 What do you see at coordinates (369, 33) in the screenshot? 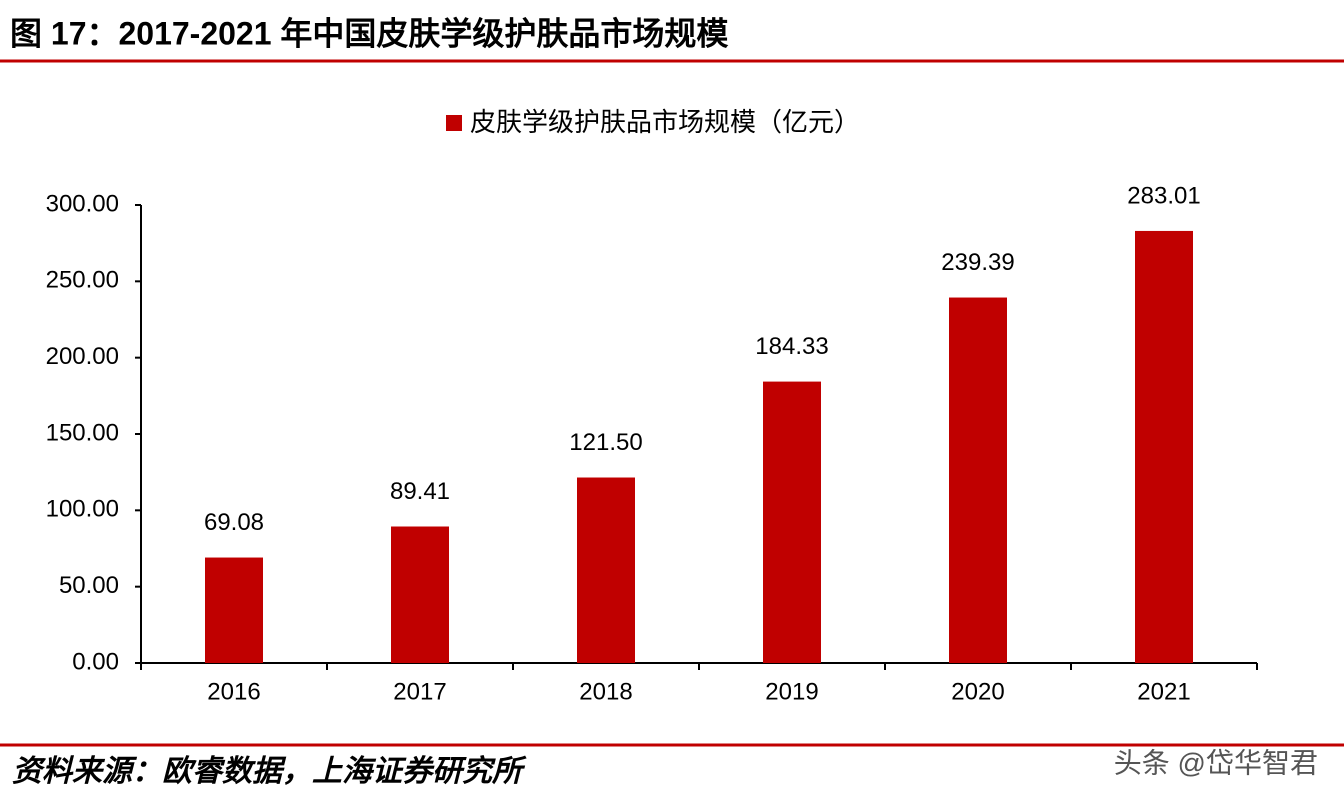
I see `chart-title: 图 17：2017-2021 年中国皮肤学级护肤品市场规模` at bounding box center [369, 33].